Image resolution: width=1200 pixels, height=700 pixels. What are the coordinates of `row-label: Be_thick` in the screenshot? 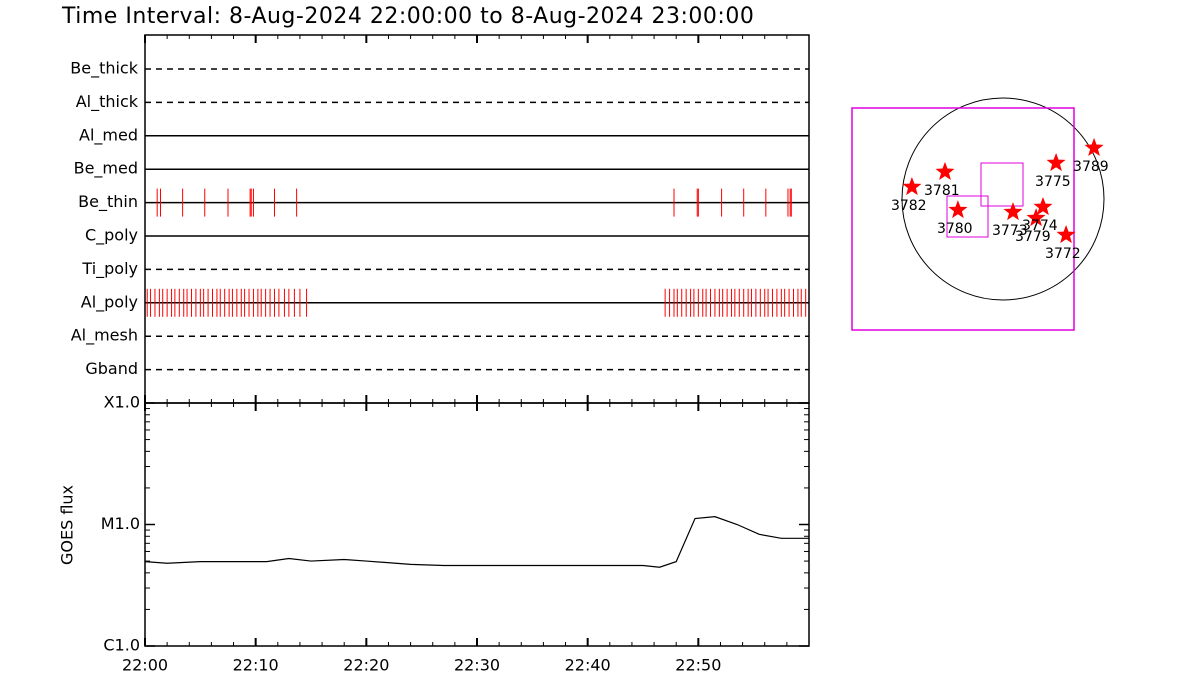 It's located at (104, 69).